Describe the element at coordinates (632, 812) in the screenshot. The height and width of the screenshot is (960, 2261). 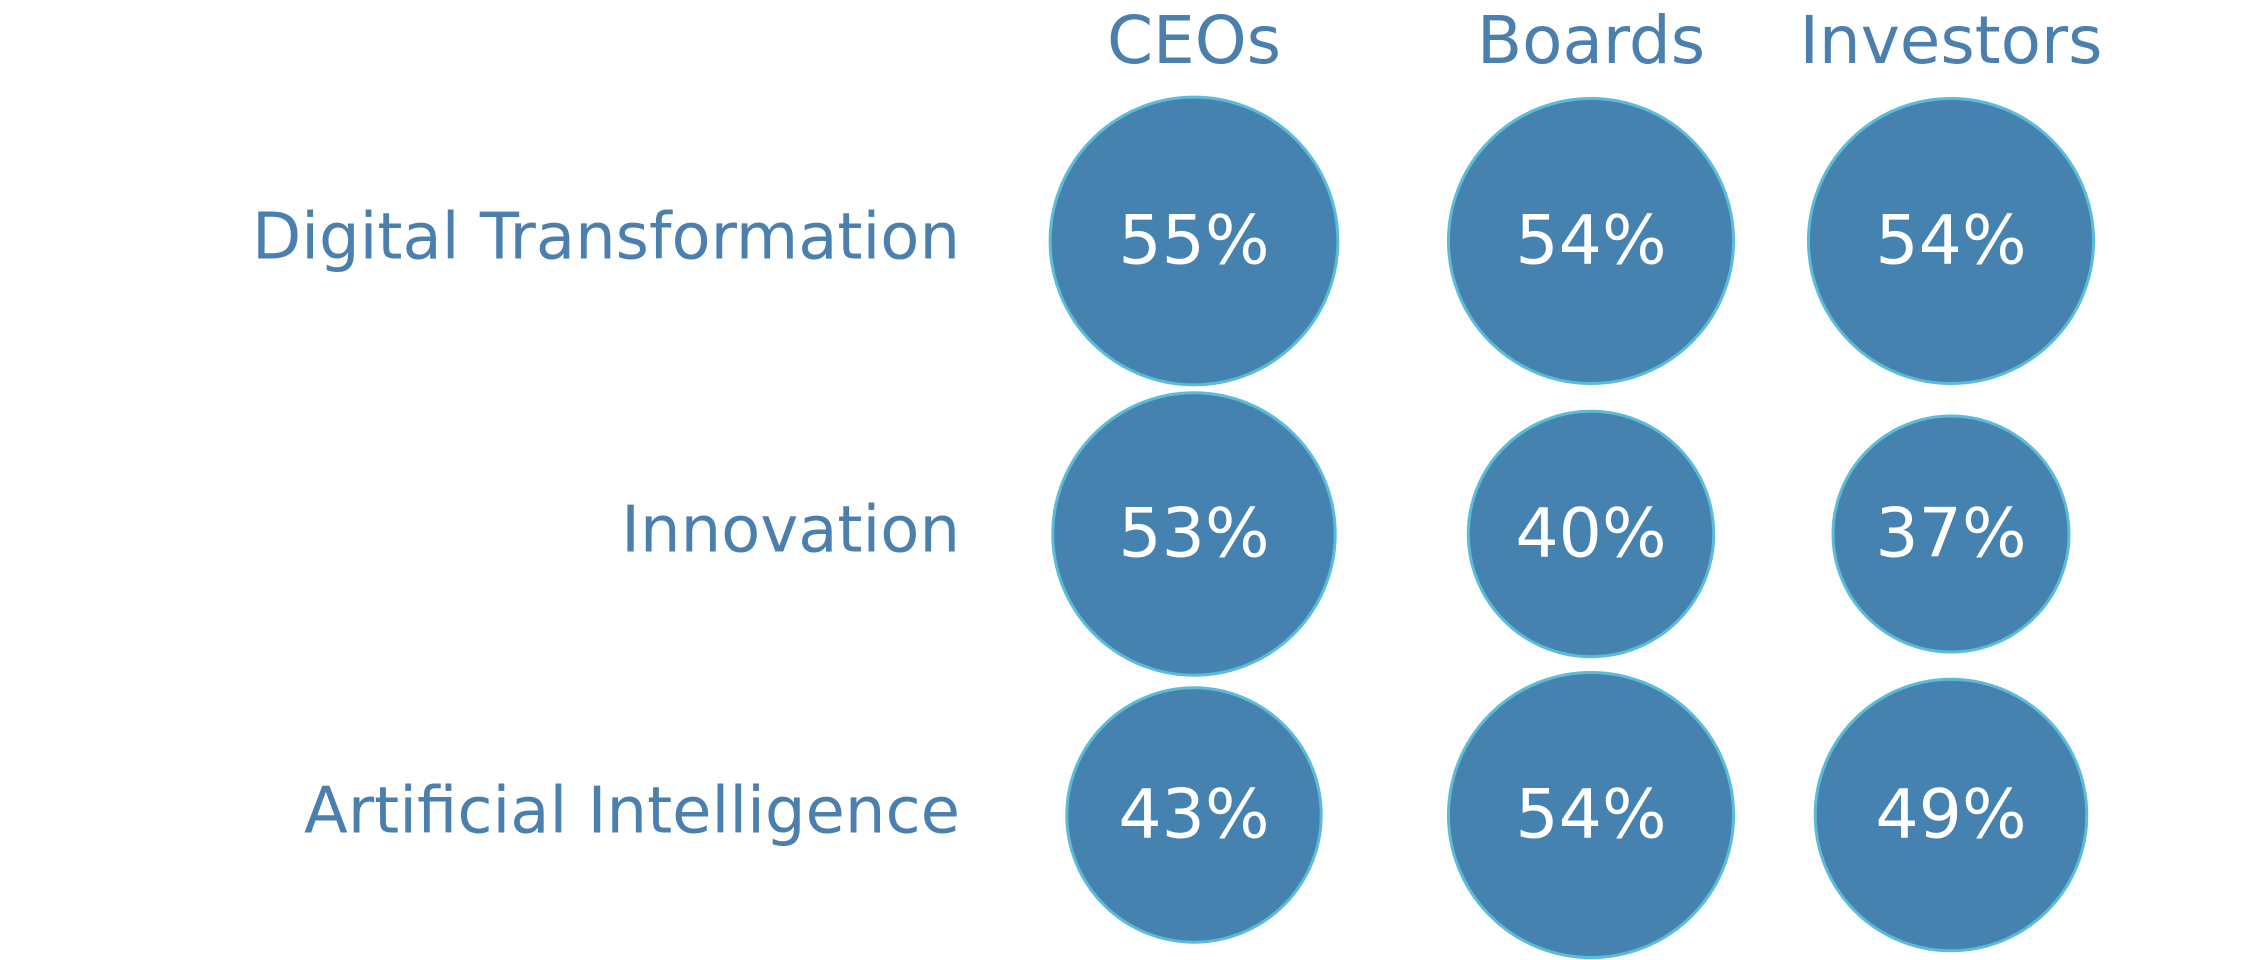
I see `row-label: Artificial Intelligence` at that location.